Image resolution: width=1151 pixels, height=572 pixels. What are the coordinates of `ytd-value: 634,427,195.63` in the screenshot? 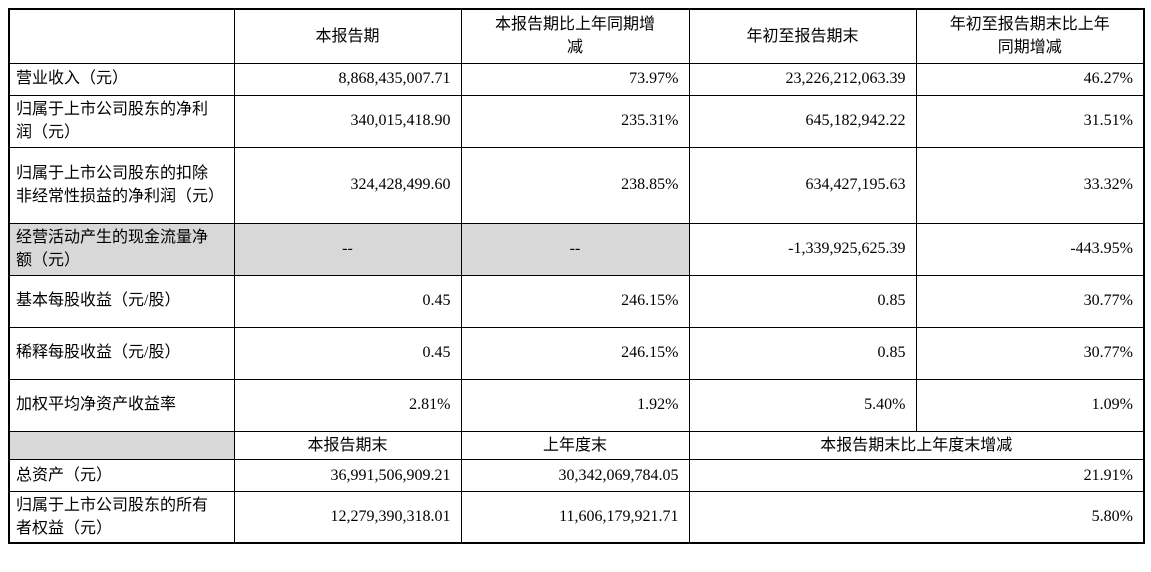 It's located at (802, 185).